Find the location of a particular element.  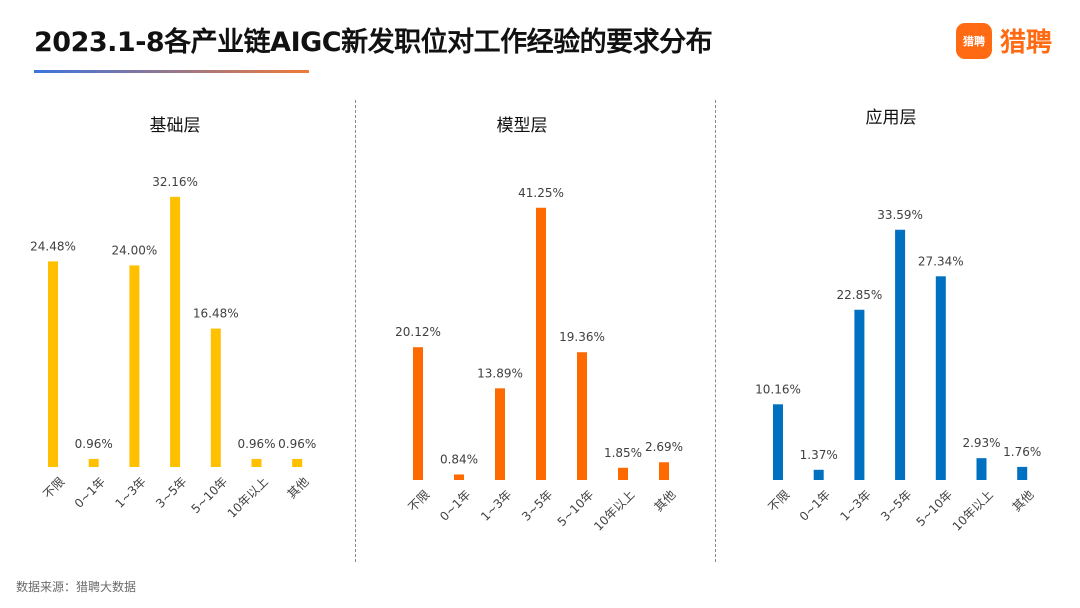

data-label: 41.25% is located at coordinates (541, 193).